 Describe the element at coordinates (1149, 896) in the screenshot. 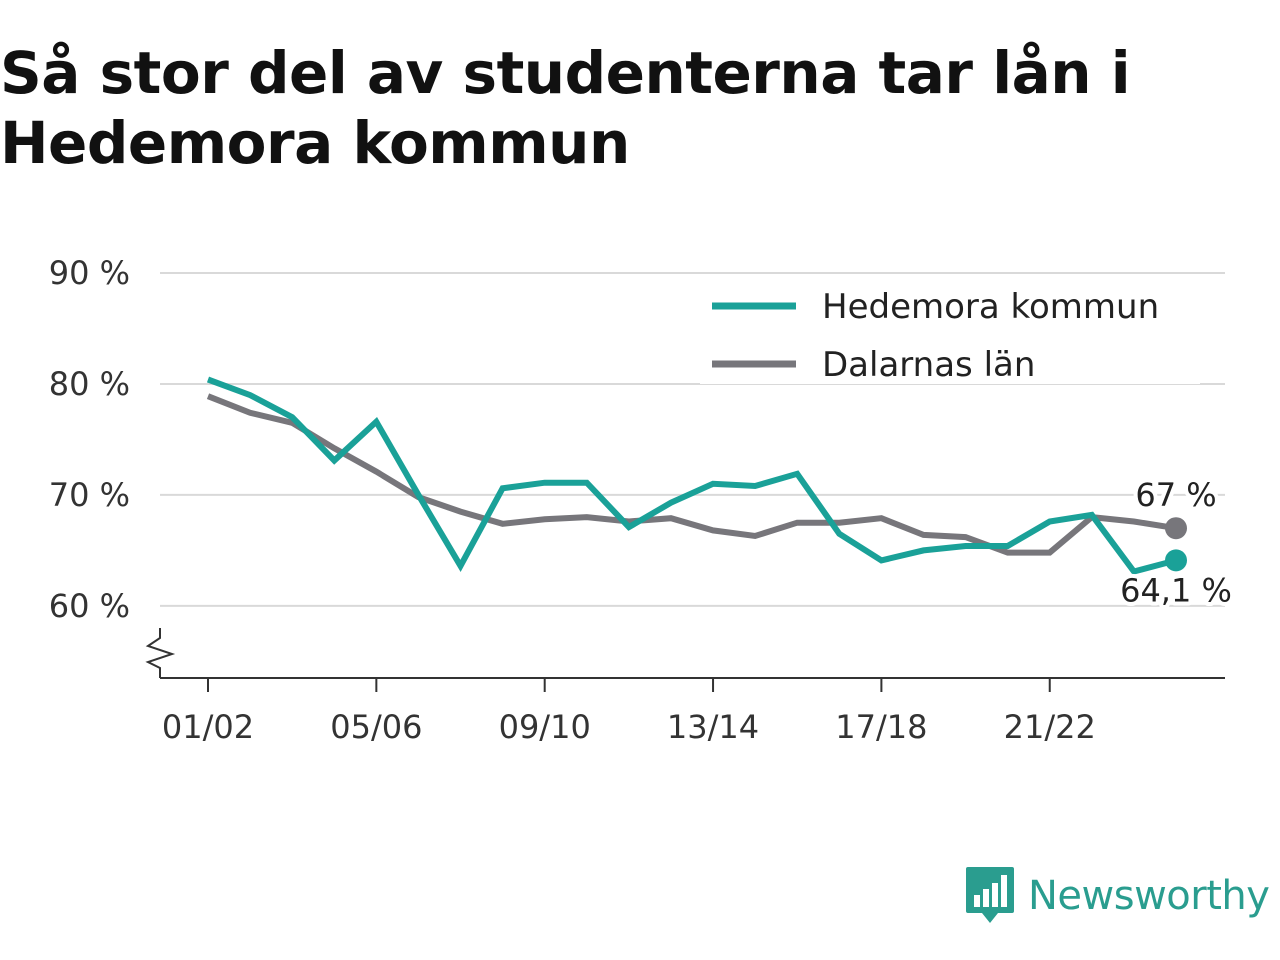

I see `brand-name: Newsworthy` at that location.